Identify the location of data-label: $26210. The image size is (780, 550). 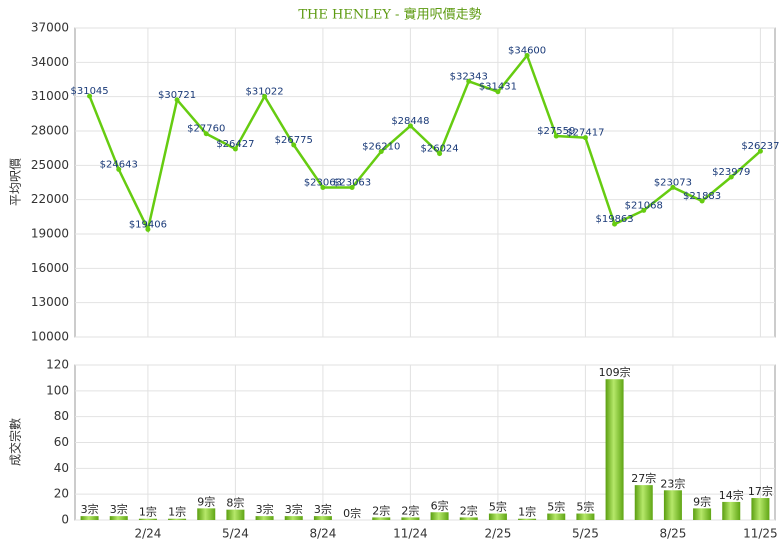
(381, 146).